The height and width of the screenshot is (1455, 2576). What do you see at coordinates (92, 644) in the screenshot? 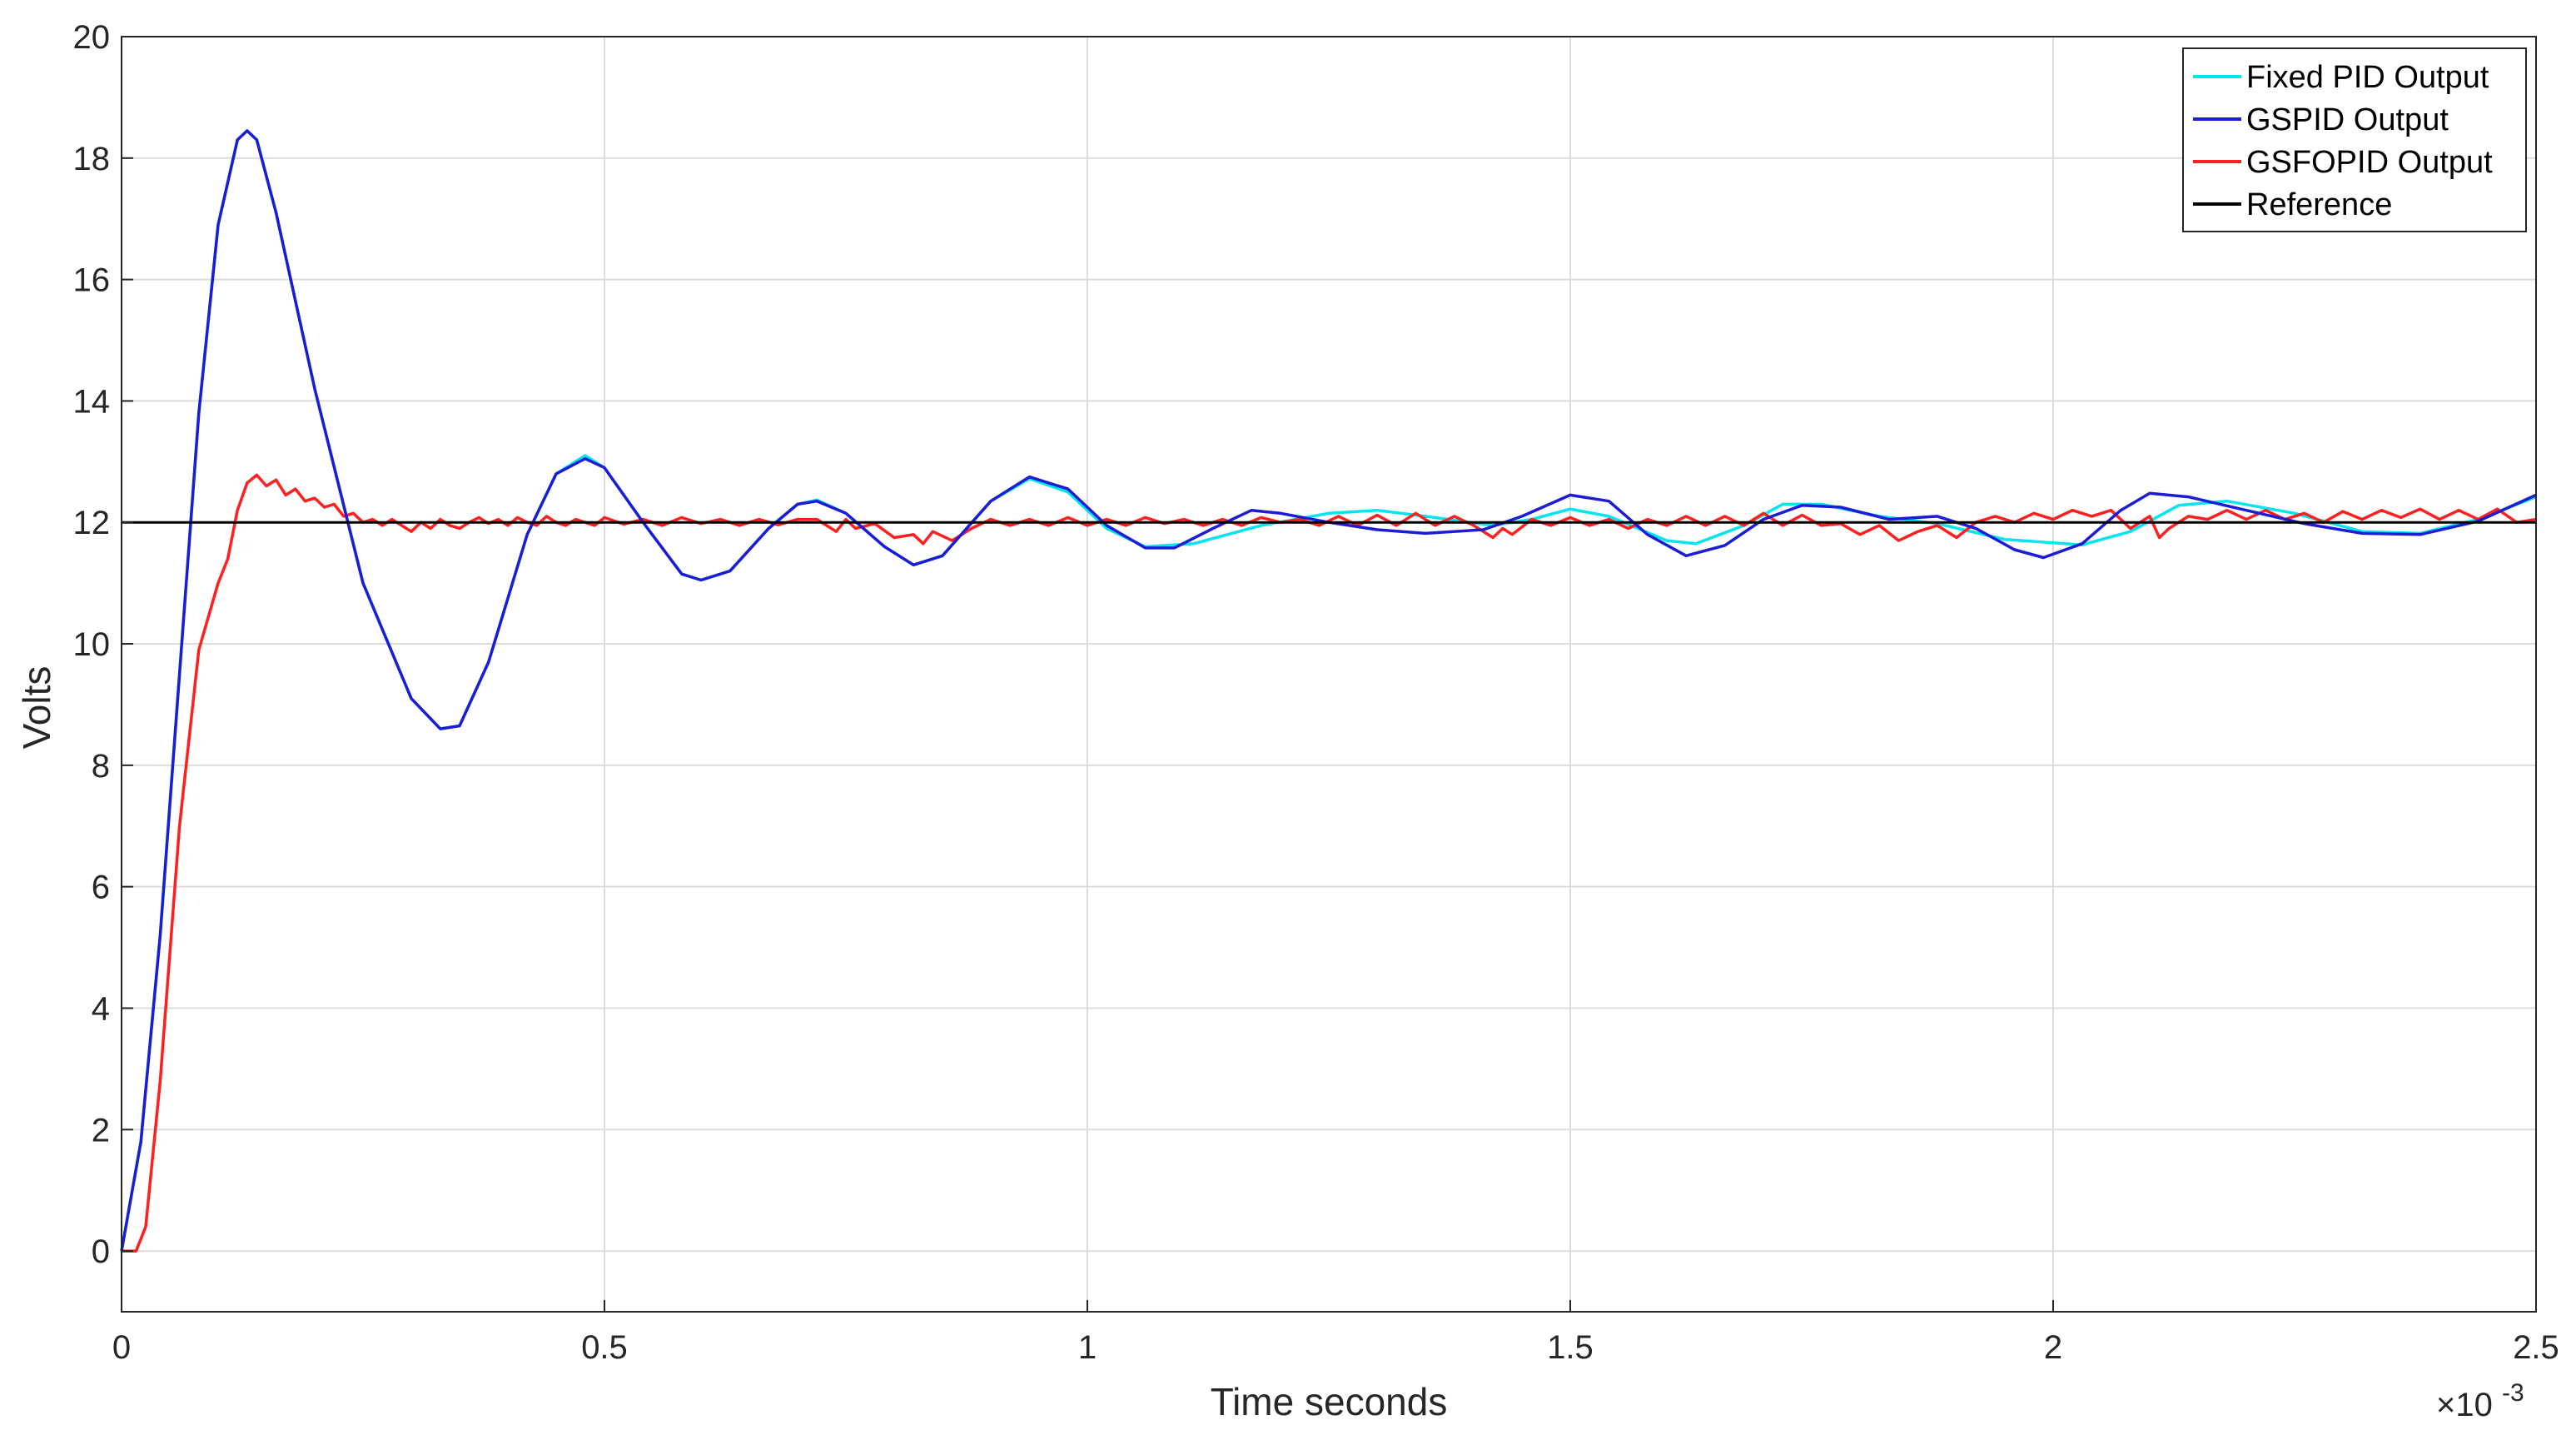
I see `y-tick-label: 10` at bounding box center [92, 644].